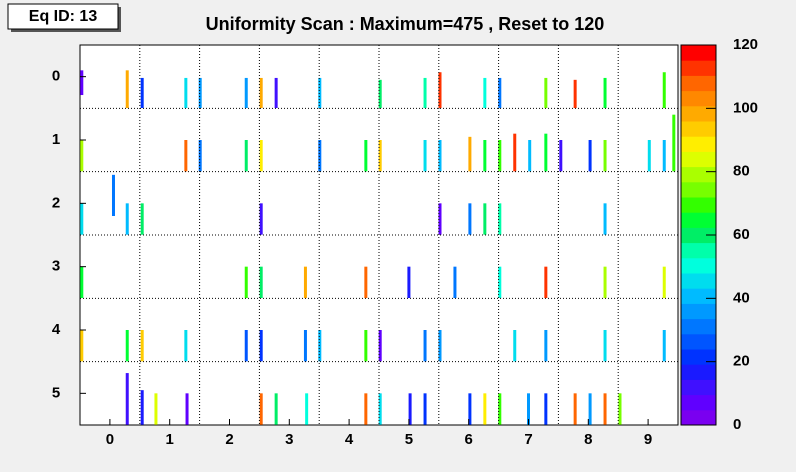 The width and height of the screenshot is (796, 472). I want to click on x-tick-label: 1, so click(170, 439).